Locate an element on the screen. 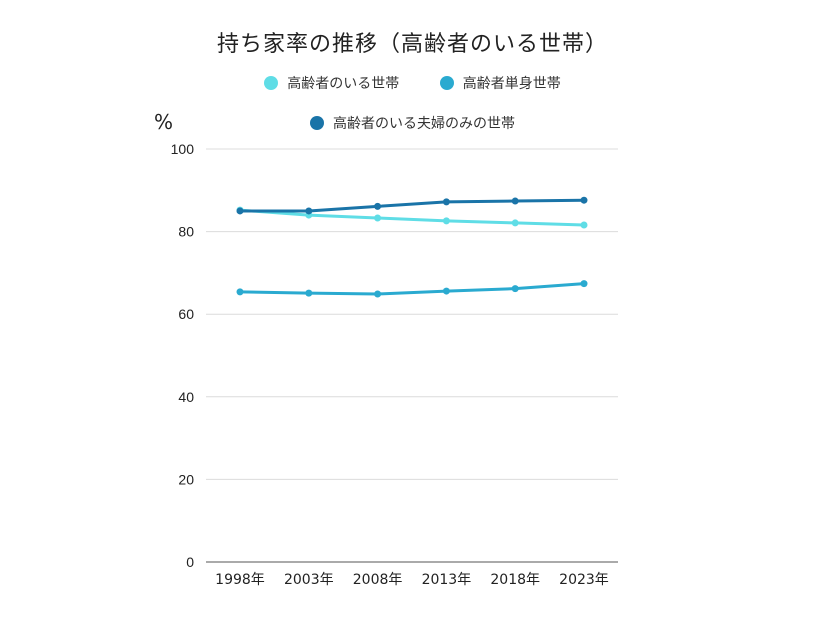 Image resolution: width=825 pixels, height=620 pixels. x-tick-label: 2023年 is located at coordinates (584, 580).